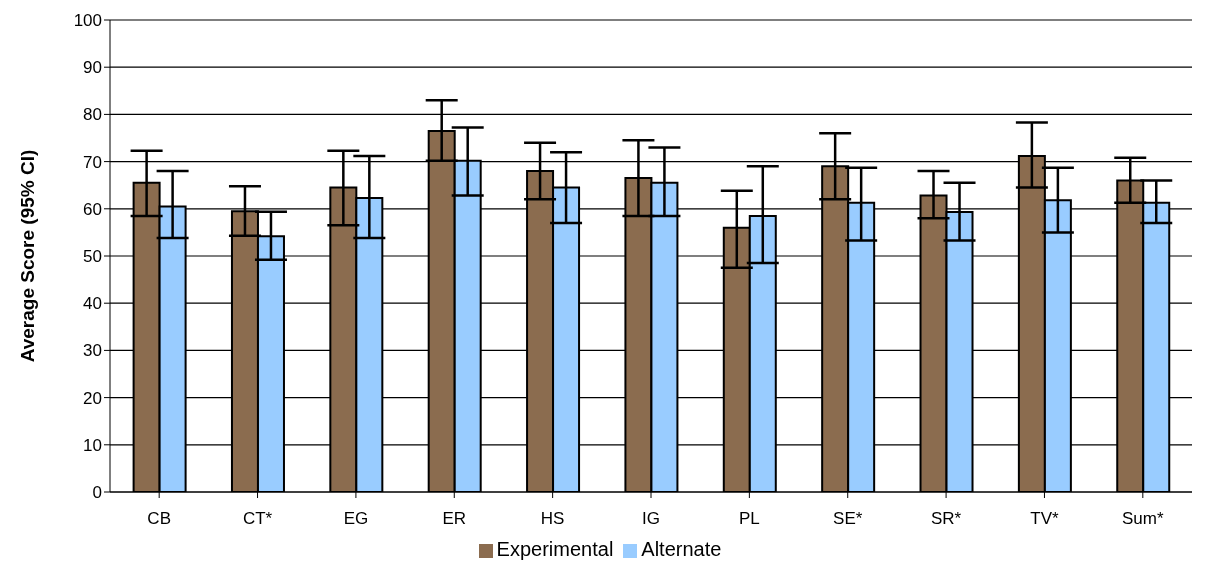 The width and height of the screenshot is (1206, 573). What do you see at coordinates (555, 549) in the screenshot?
I see `legend-label: Experimental` at bounding box center [555, 549].